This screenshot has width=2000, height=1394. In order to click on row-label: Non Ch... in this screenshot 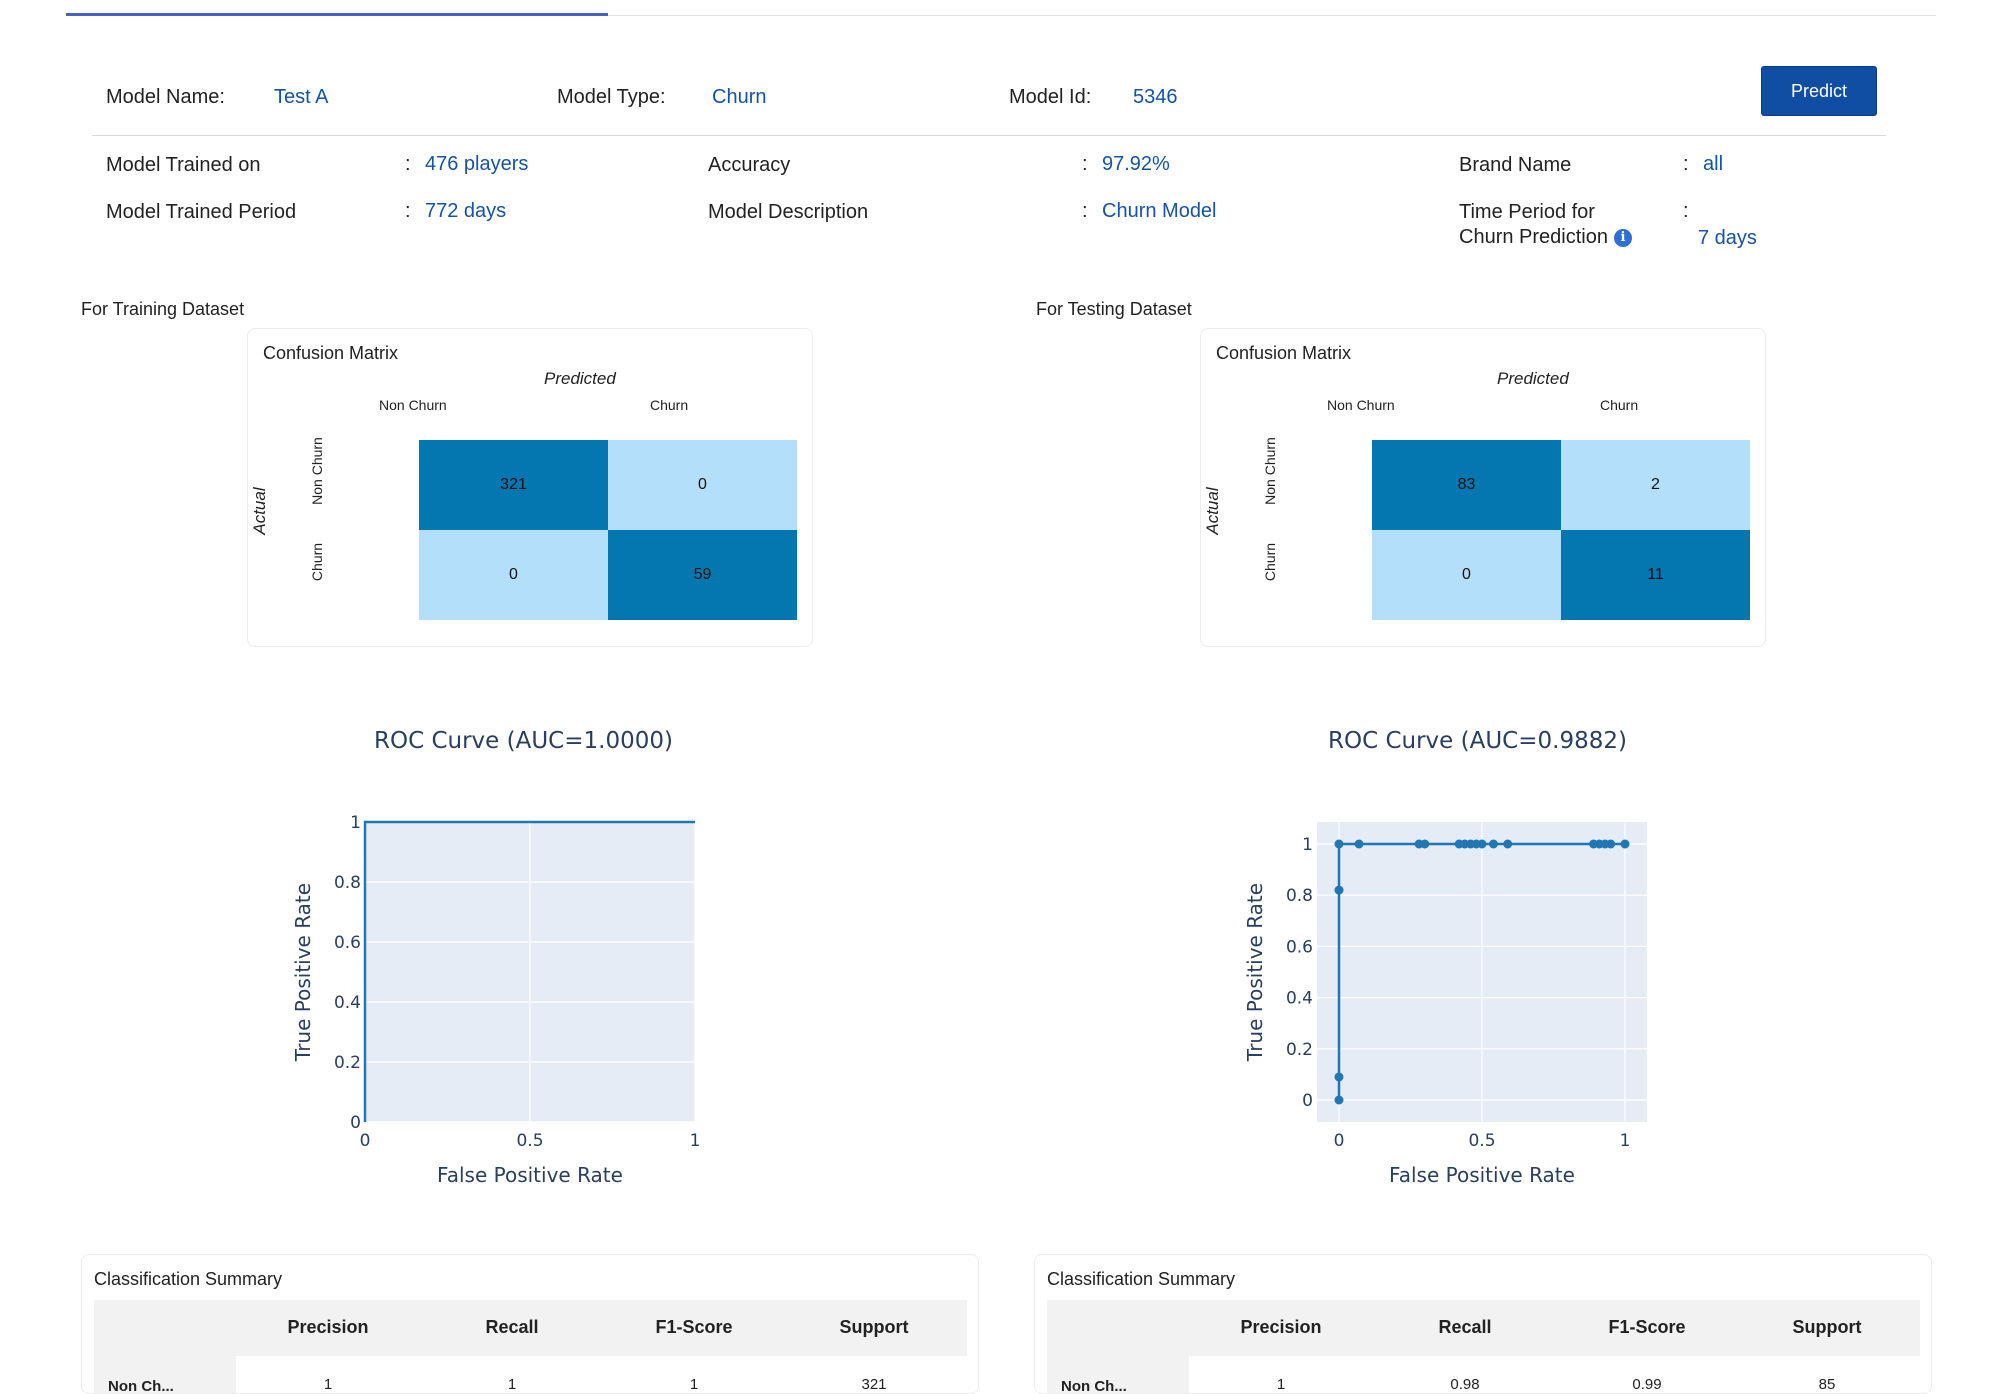, I will do `click(1094, 1386)`.